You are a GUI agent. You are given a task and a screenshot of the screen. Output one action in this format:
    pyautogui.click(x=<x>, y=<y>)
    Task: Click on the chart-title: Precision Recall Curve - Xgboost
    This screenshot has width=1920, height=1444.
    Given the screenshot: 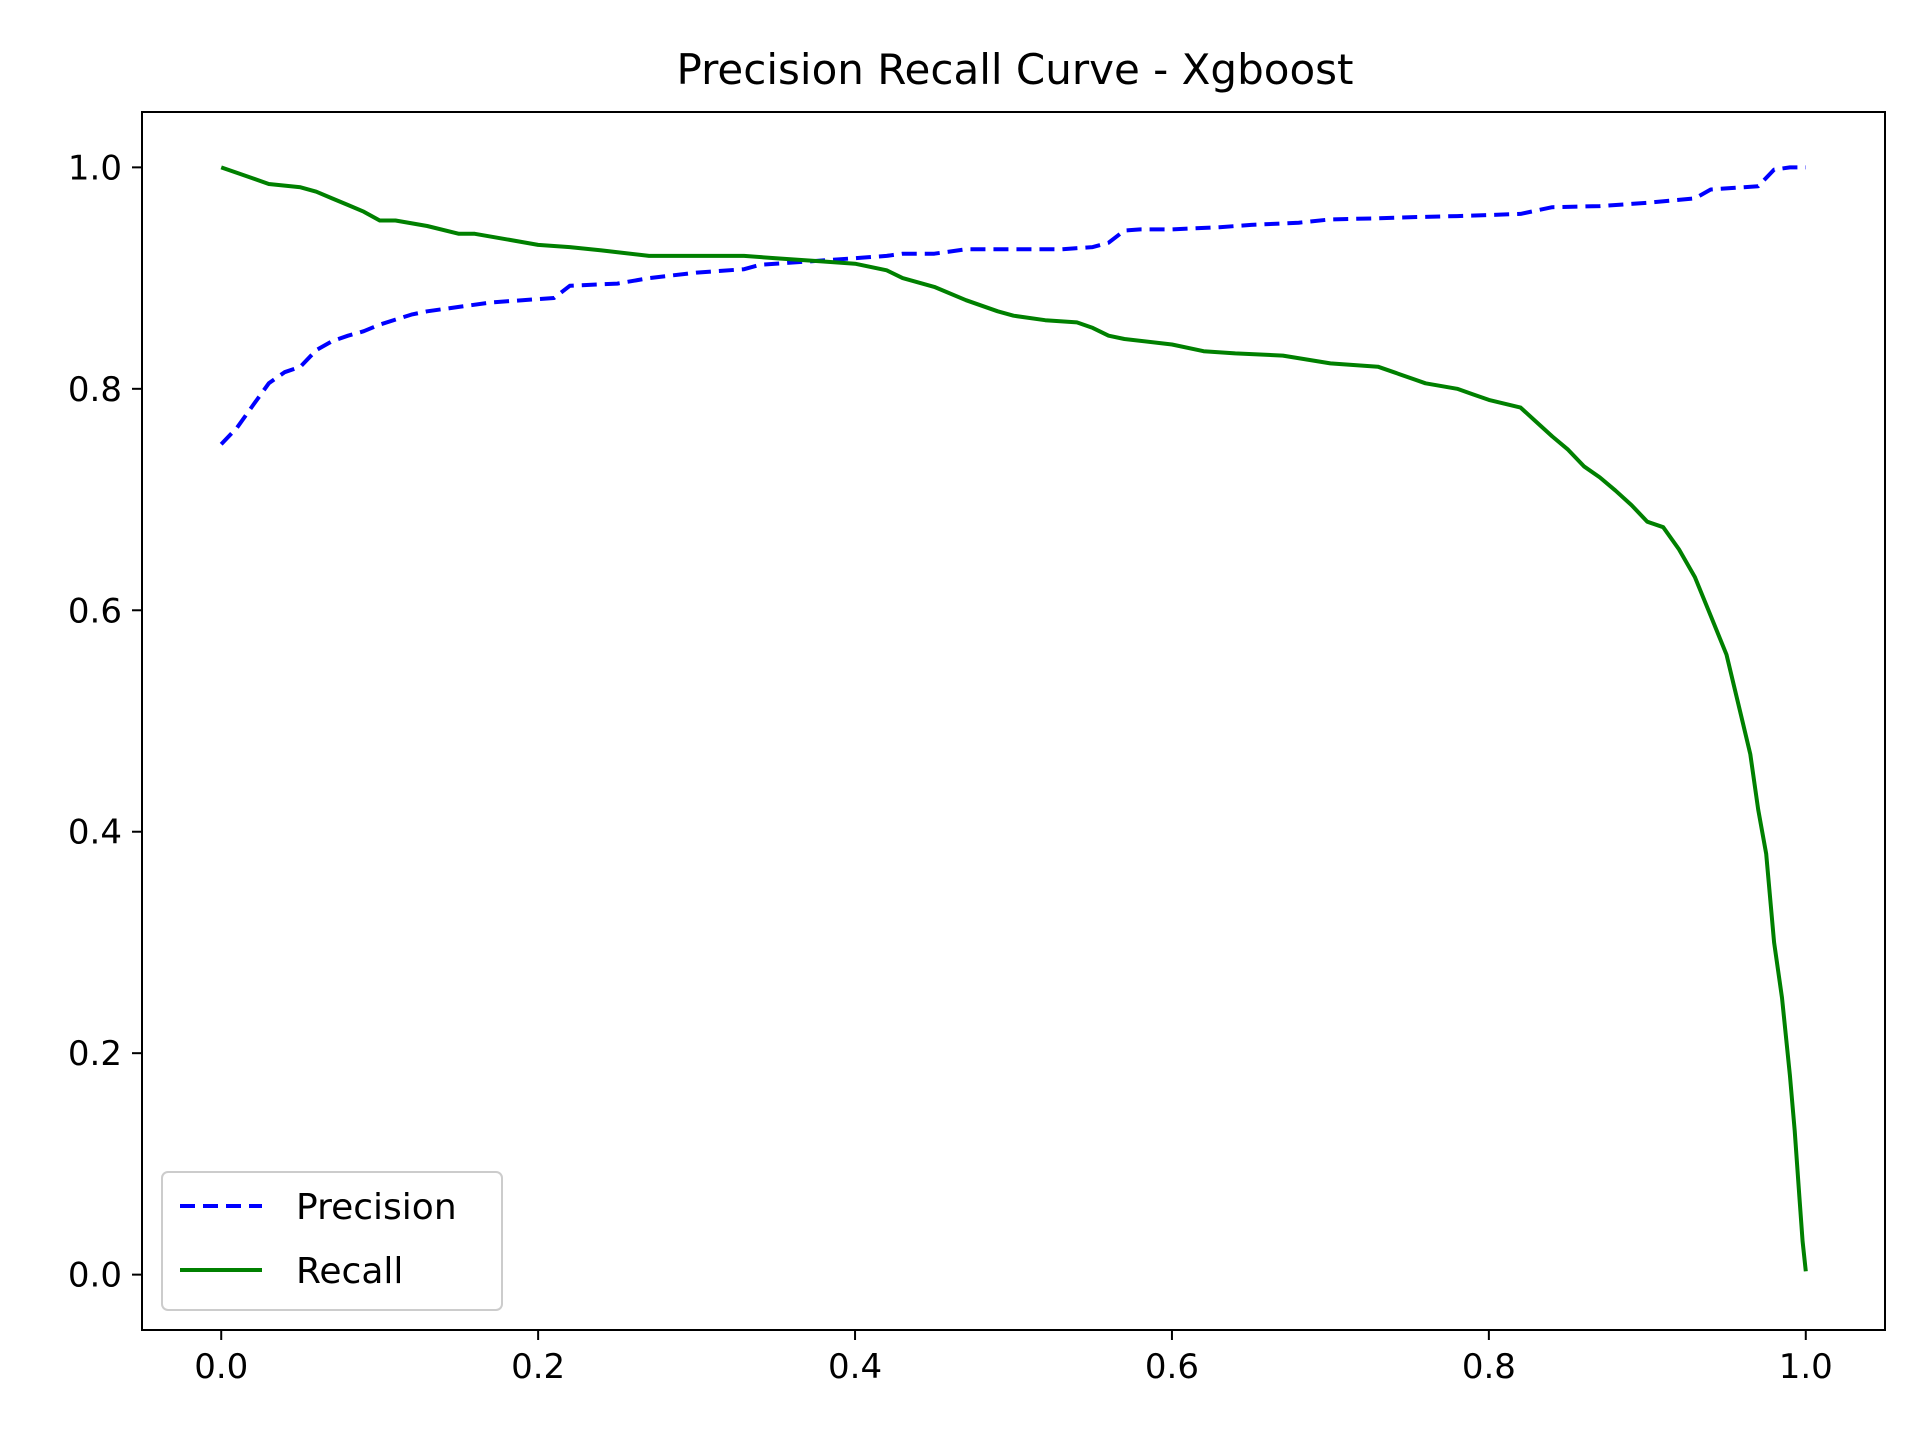 What is the action you would take?
    pyautogui.click(x=1014, y=69)
    